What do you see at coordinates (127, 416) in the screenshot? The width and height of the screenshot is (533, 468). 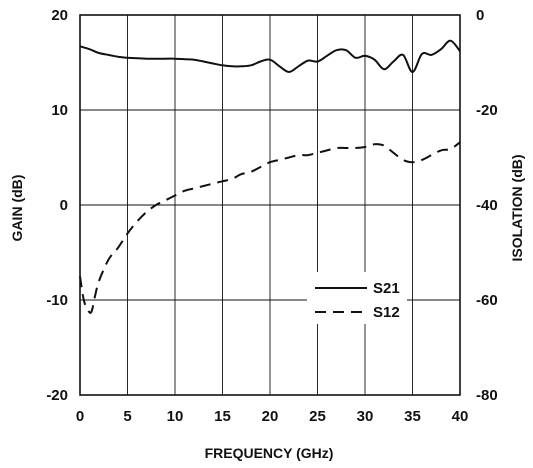 I see `x-tick-label: 5` at bounding box center [127, 416].